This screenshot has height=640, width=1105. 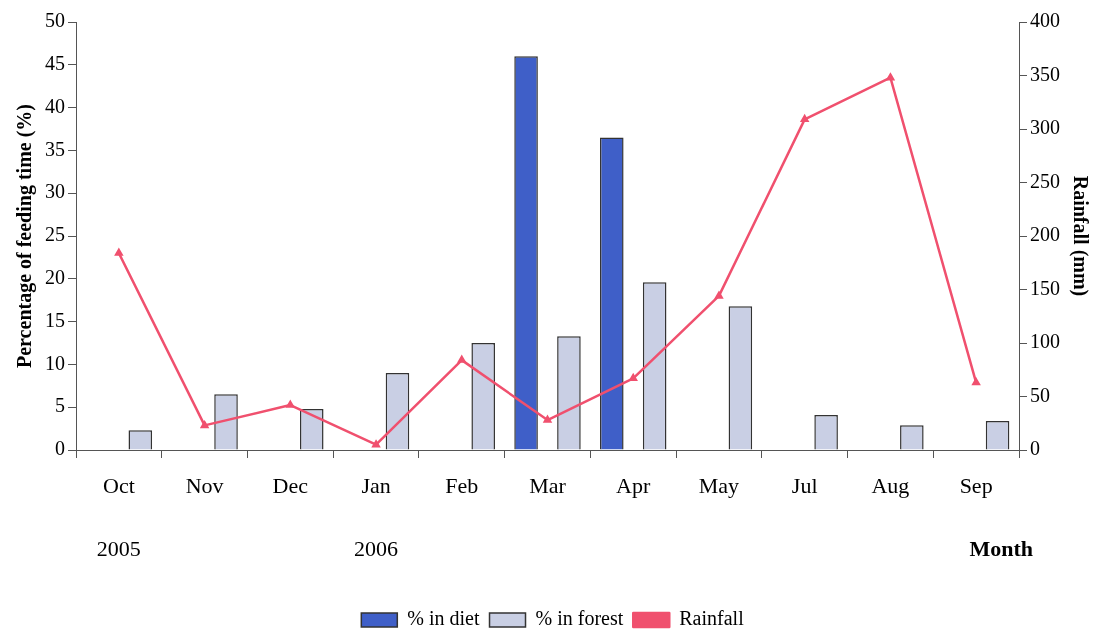 I want to click on y2-tick-label: 400, so click(x=1045, y=20).